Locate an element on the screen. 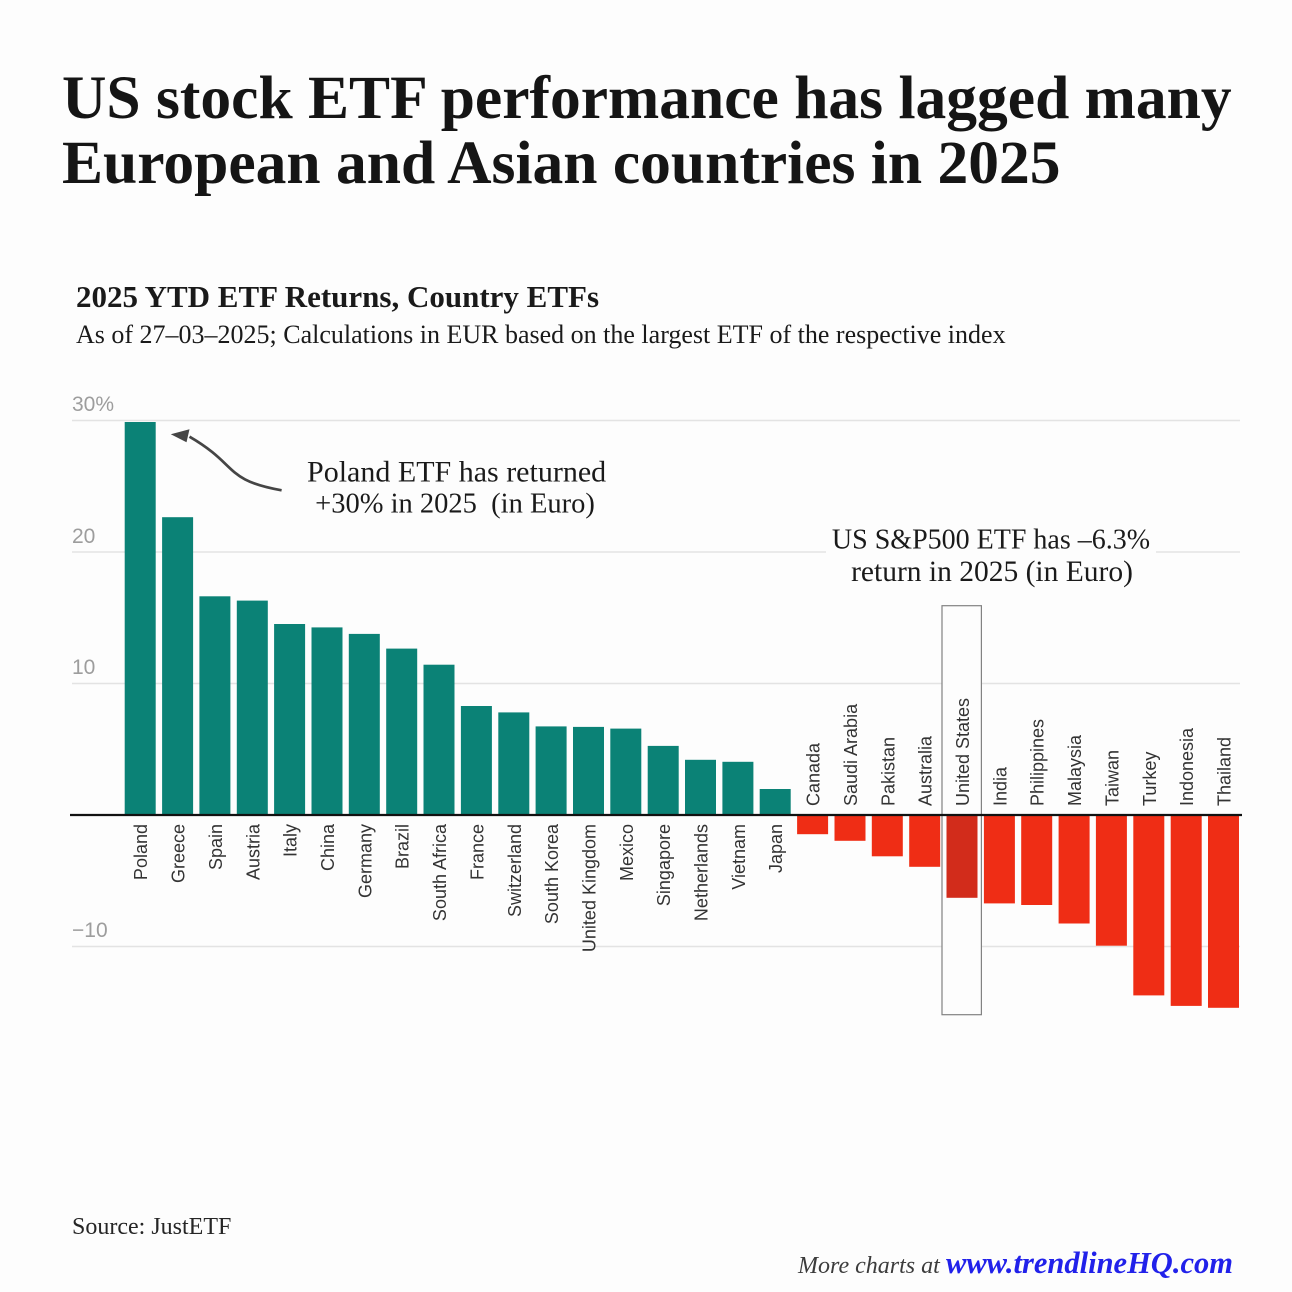 The image size is (1292, 1292). svg-text: Germany is located at coordinates (365, 861).